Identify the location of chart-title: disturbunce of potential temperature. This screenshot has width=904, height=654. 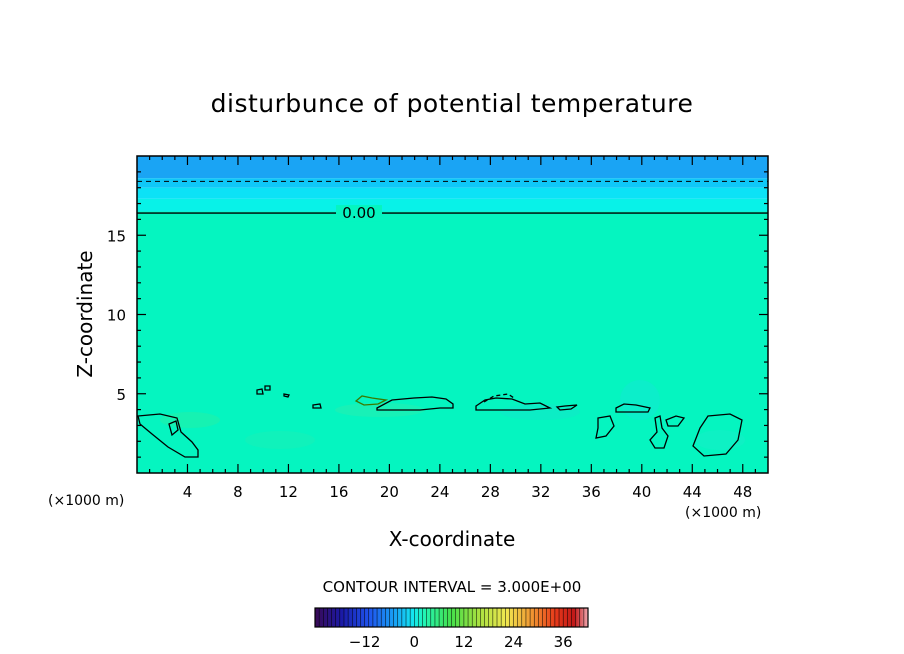
(452, 103).